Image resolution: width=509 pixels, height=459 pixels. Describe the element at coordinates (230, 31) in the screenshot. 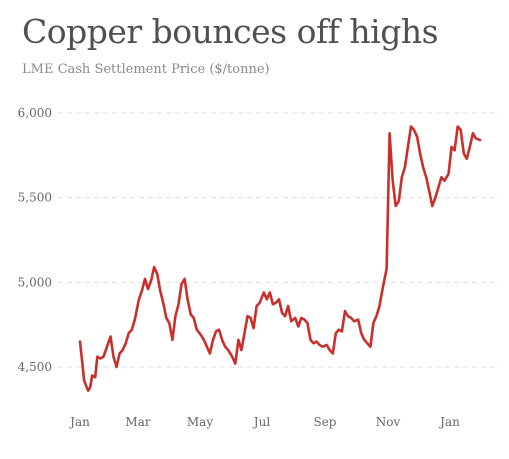

I see `chart-title: Copper bounces off highs` at that location.